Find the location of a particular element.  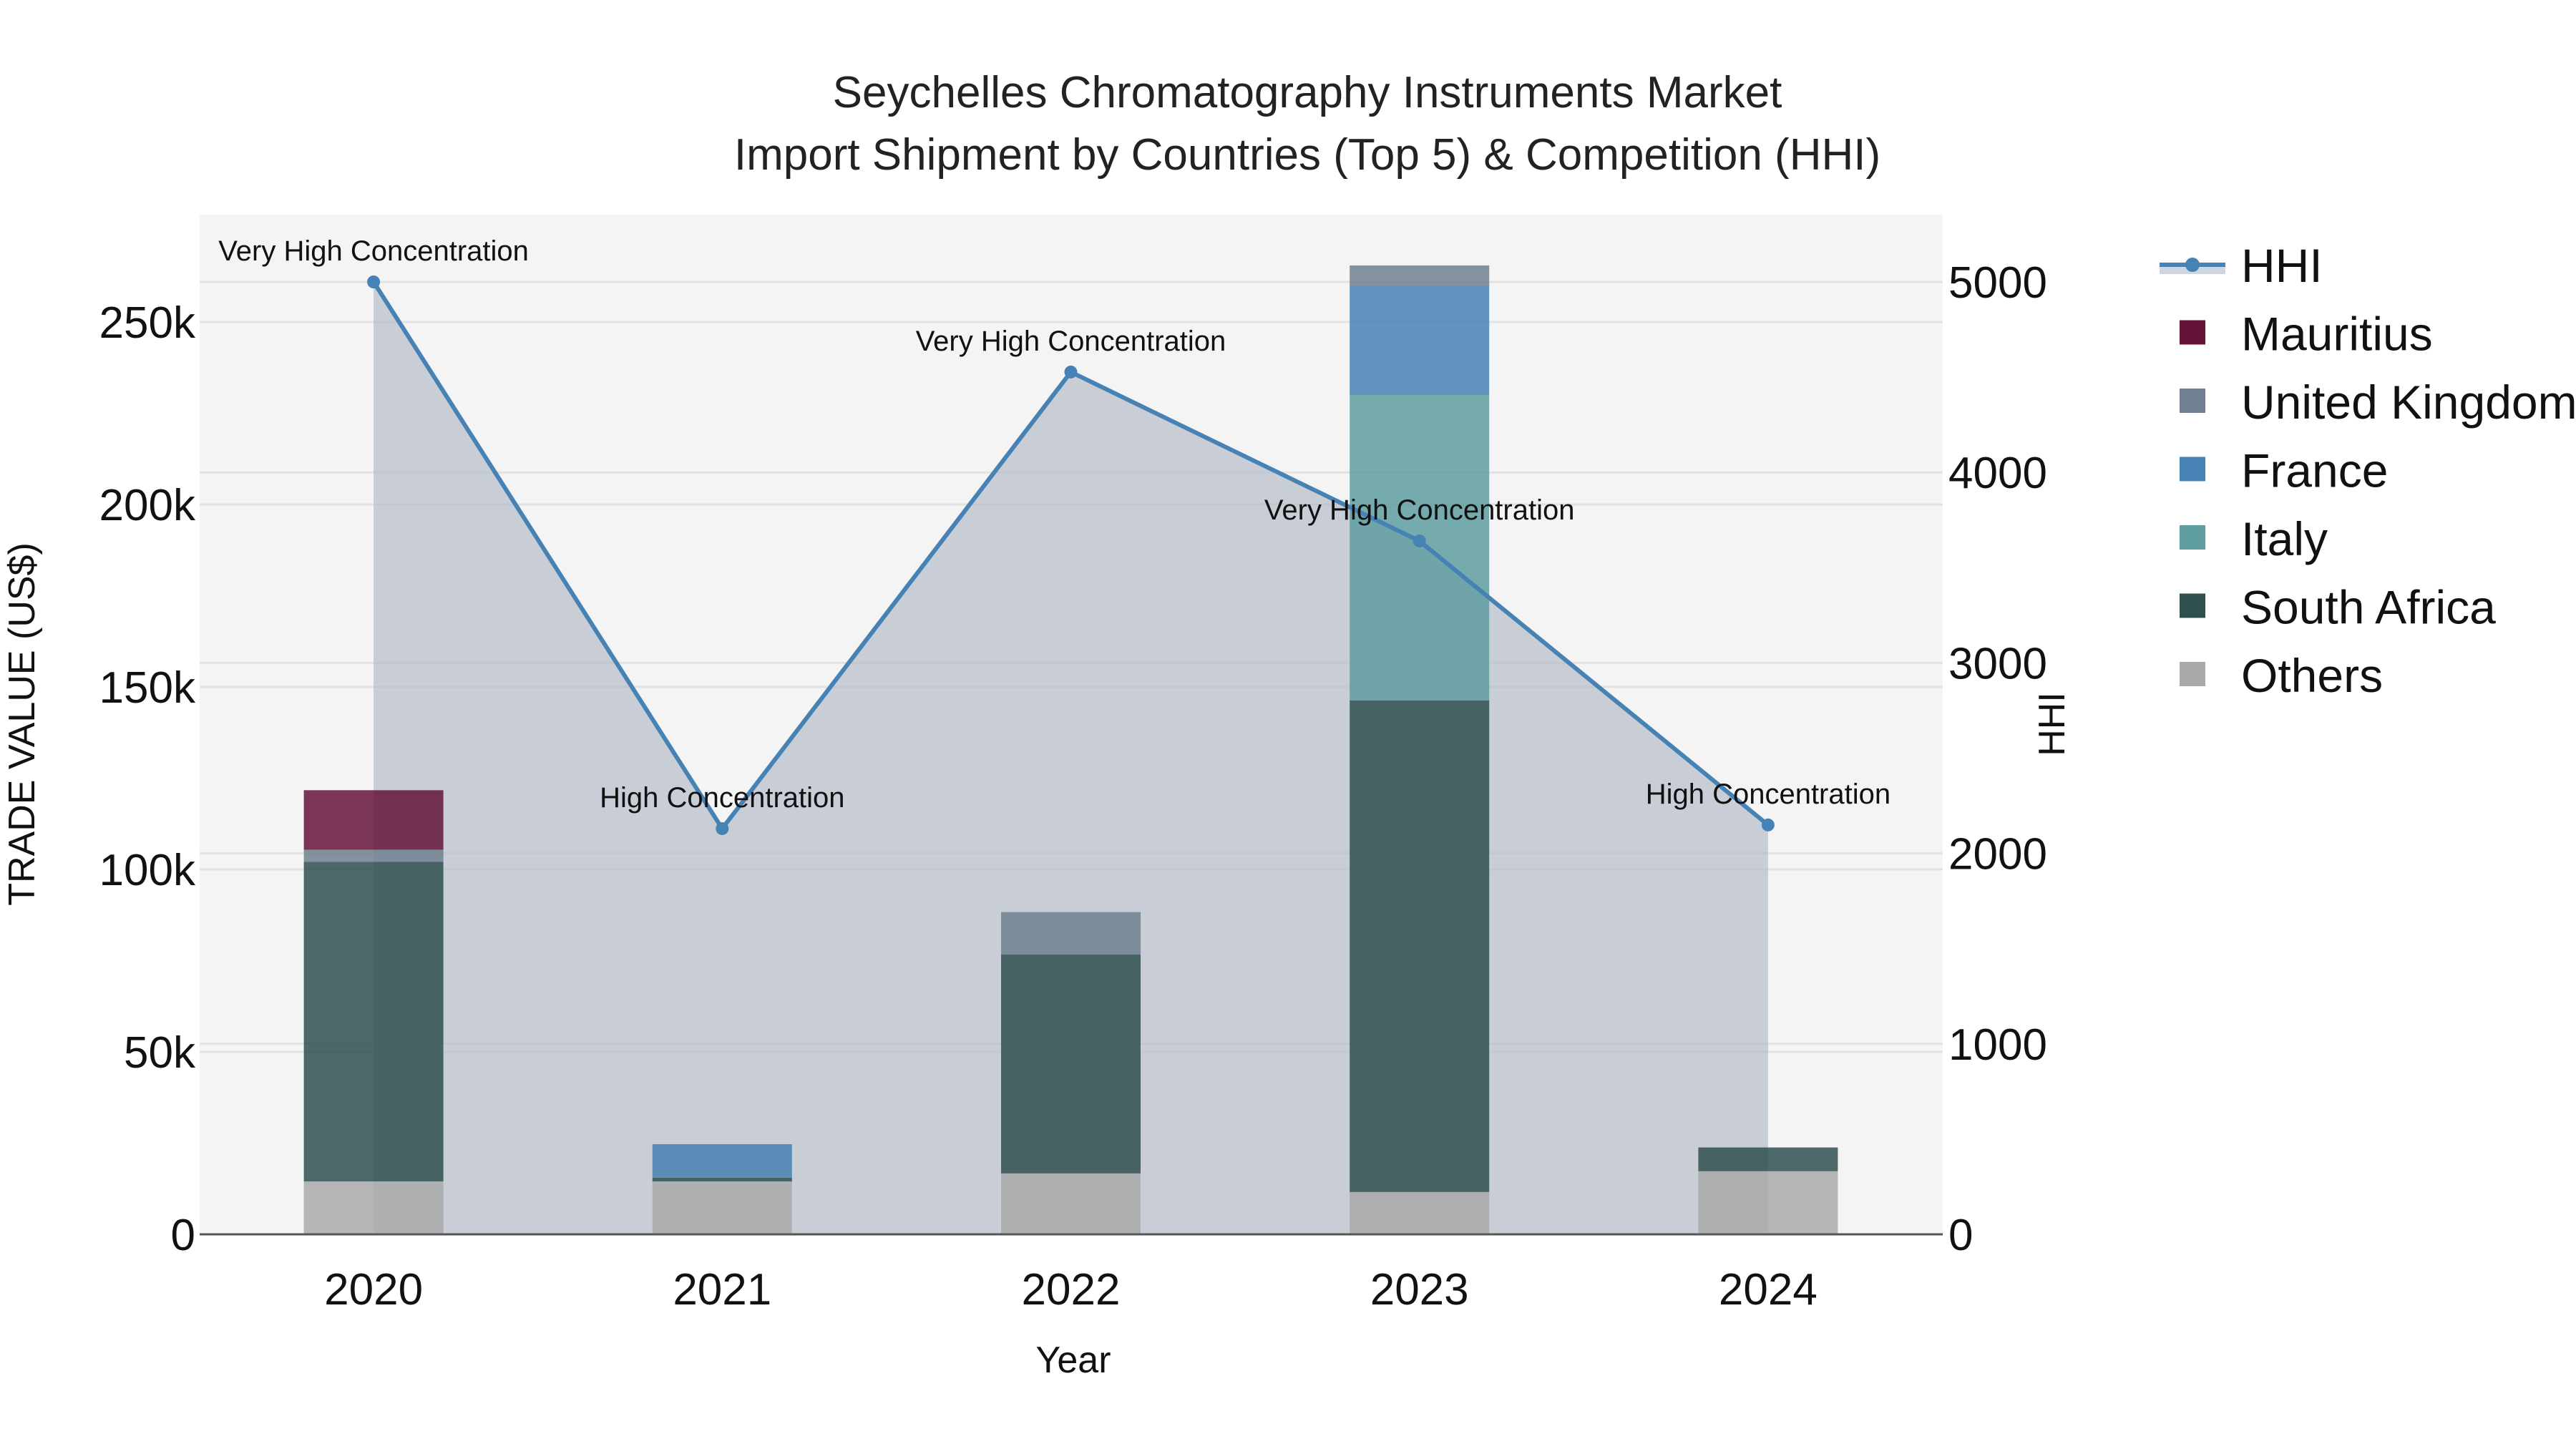

y2-tick-label: 2000 is located at coordinates (1997, 854).